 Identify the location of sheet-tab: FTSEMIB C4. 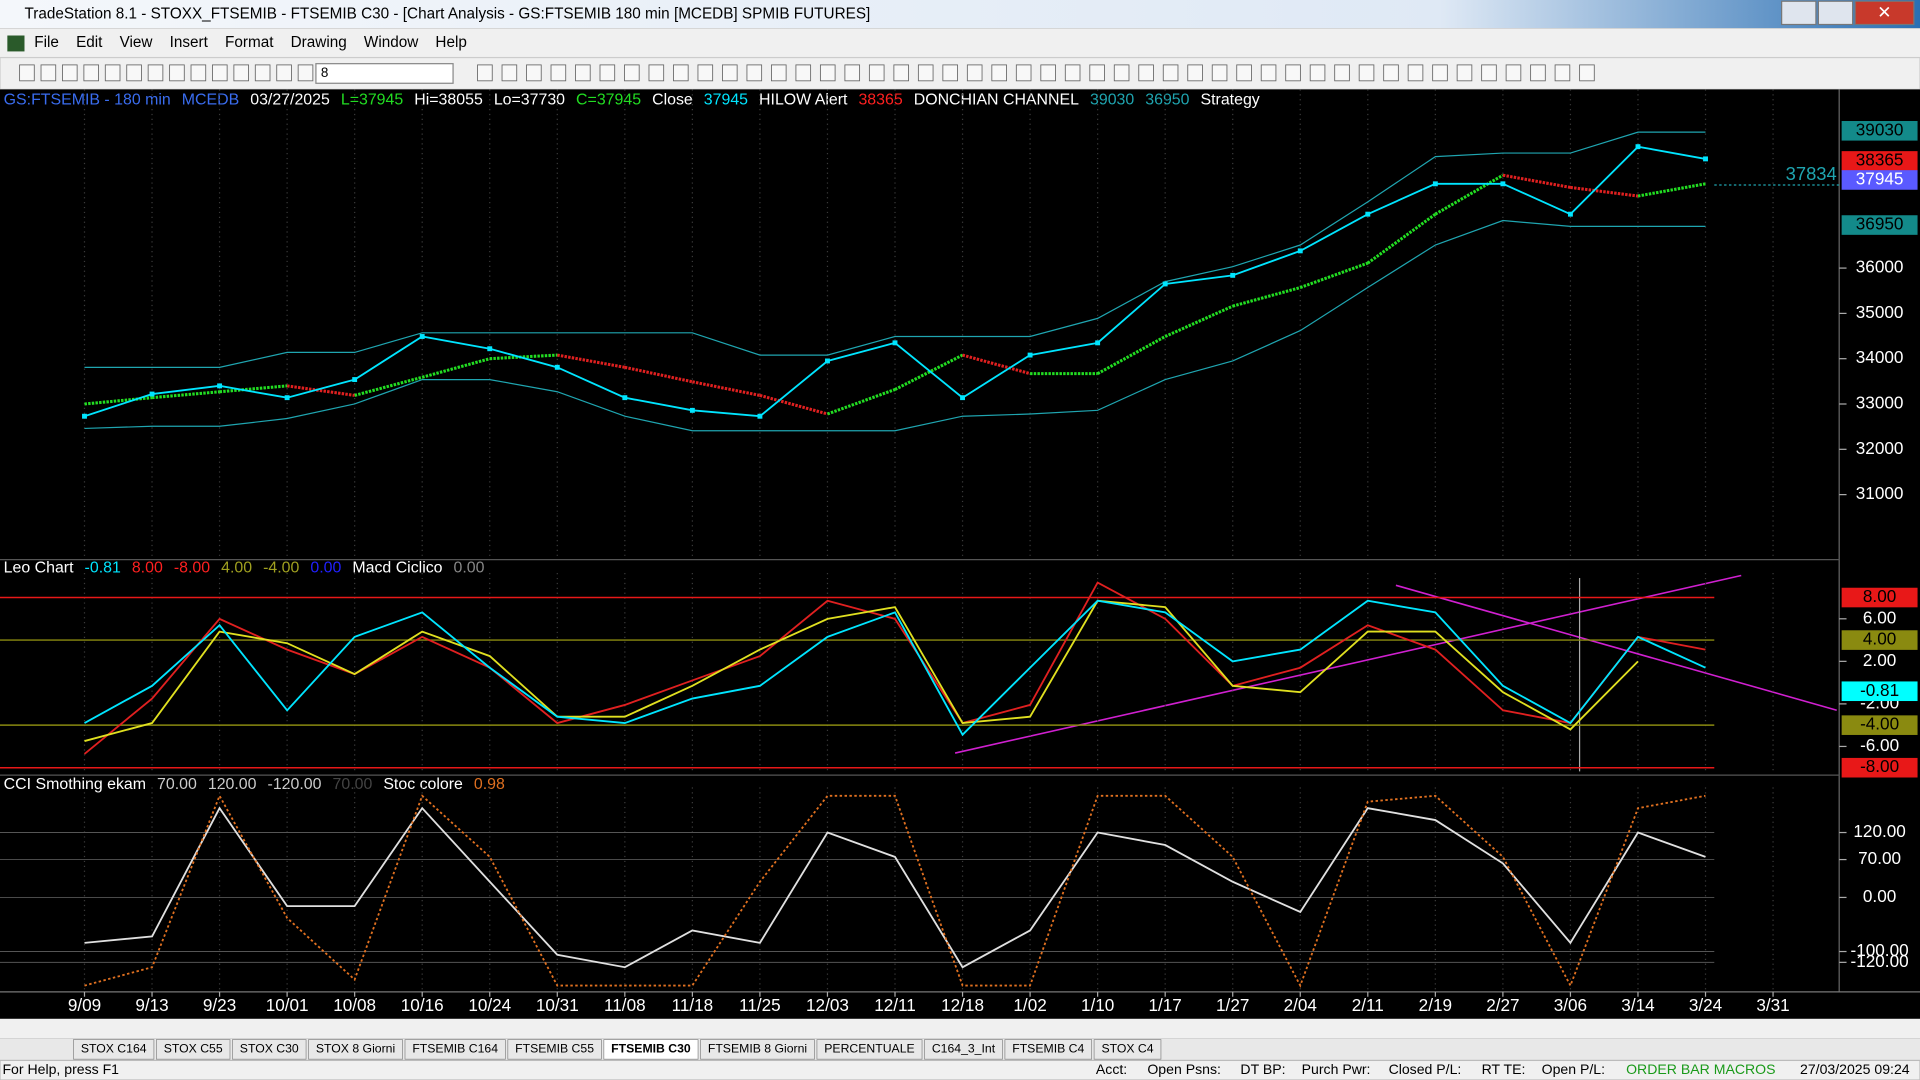
(1048, 1049).